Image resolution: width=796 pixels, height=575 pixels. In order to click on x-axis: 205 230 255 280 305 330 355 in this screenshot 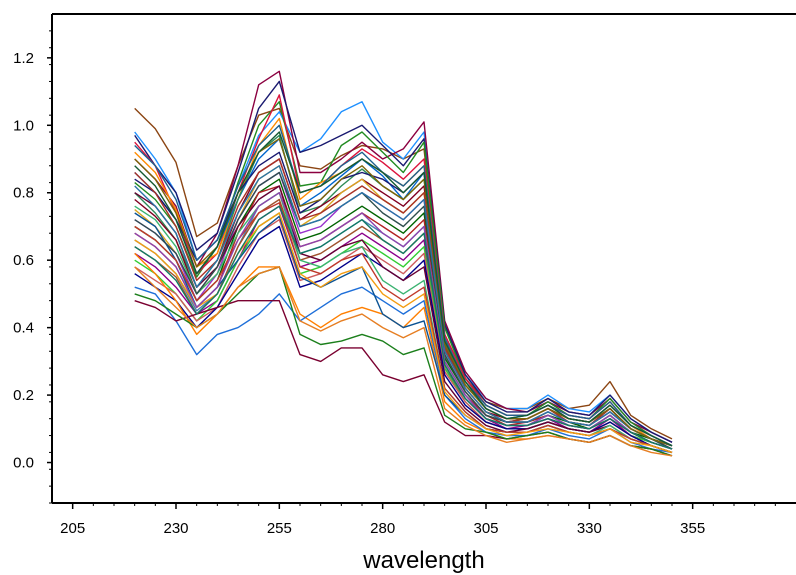, I will do `click(418, 520)`.